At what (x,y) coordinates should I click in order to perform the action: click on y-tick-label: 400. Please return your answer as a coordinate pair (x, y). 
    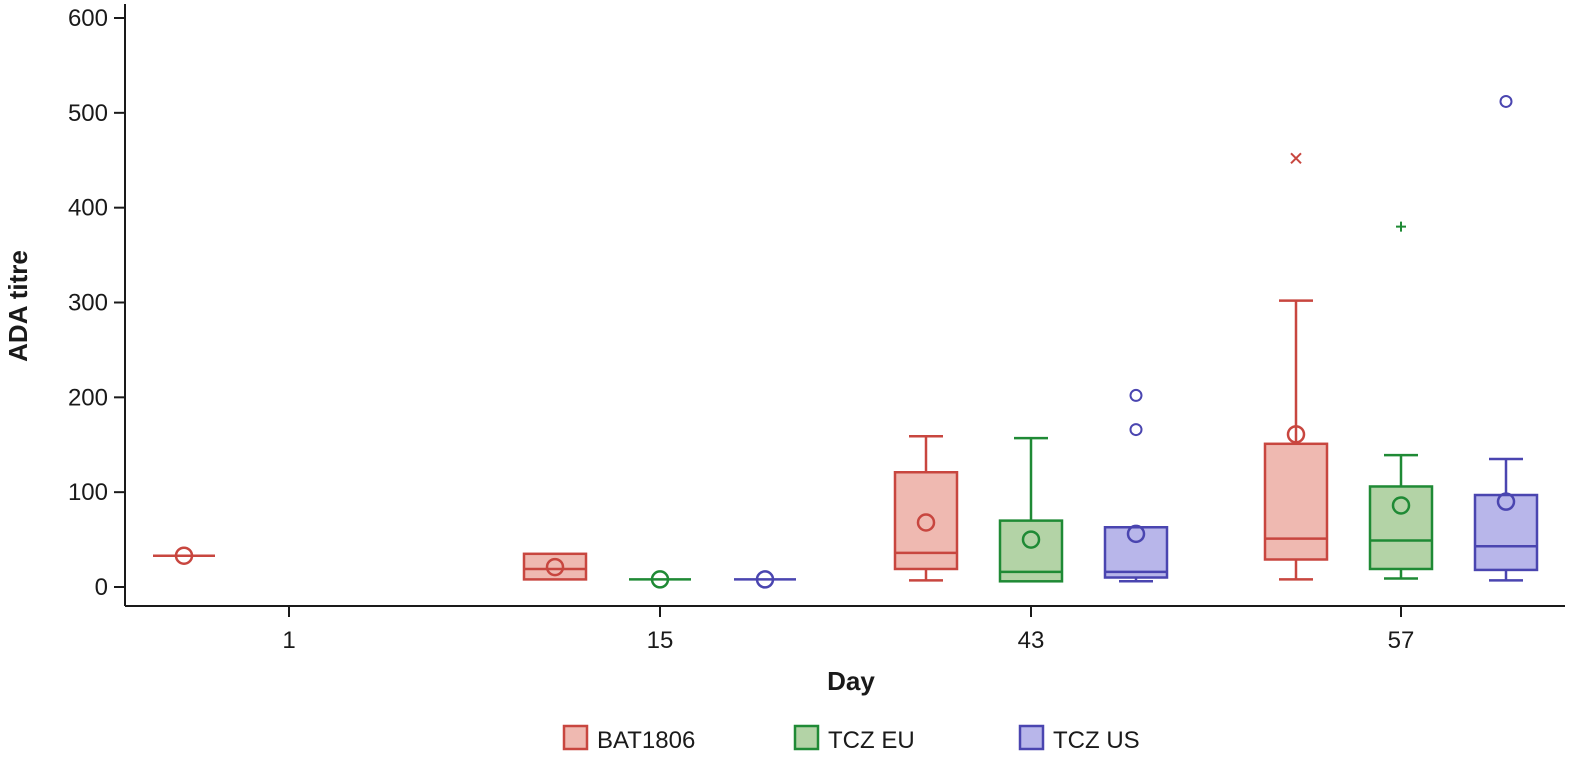
    Looking at the image, I should click on (88, 208).